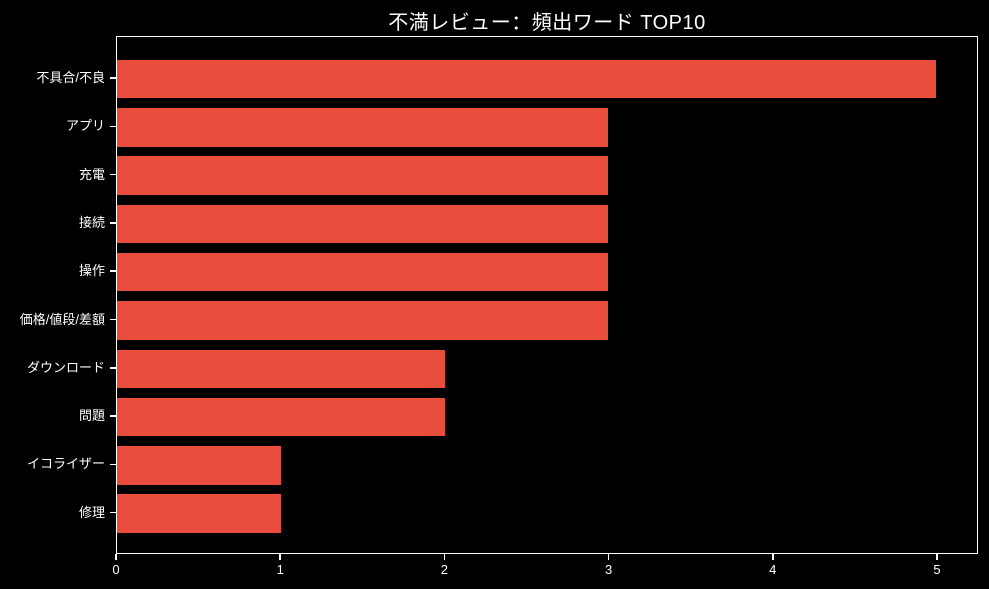  Describe the element at coordinates (444, 569) in the screenshot. I see `x-tick-label: 2` at that location.